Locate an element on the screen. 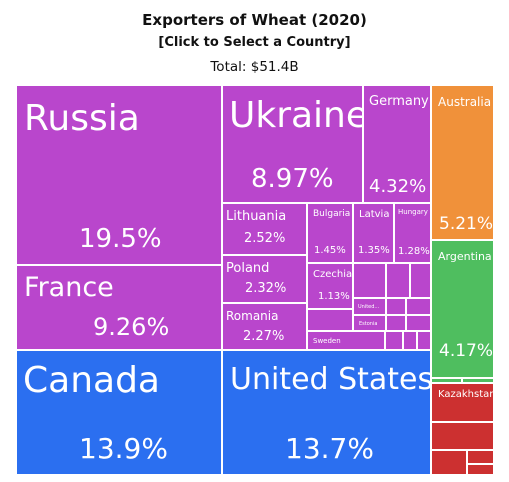 Image resolution: width=509 pixels, height=482 pixels. tile-lithuania: Lithuania 2.52% is located at coordinates (264, 229).